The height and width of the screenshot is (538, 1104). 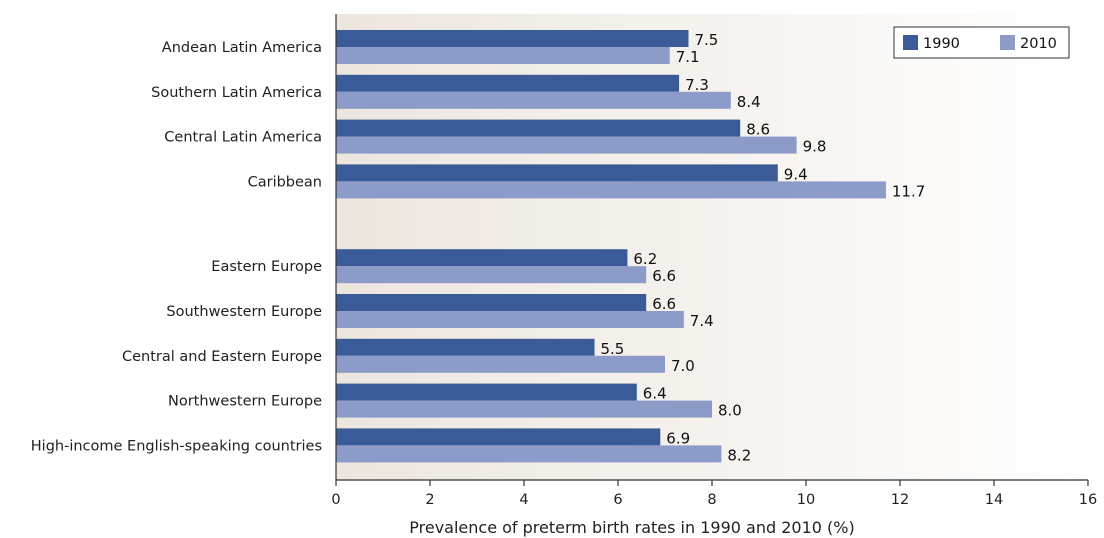 What do you see at coordinates (910, 42) in the screenshot?
I see `legend-swatch-1990` at bounding box center [910, 42].